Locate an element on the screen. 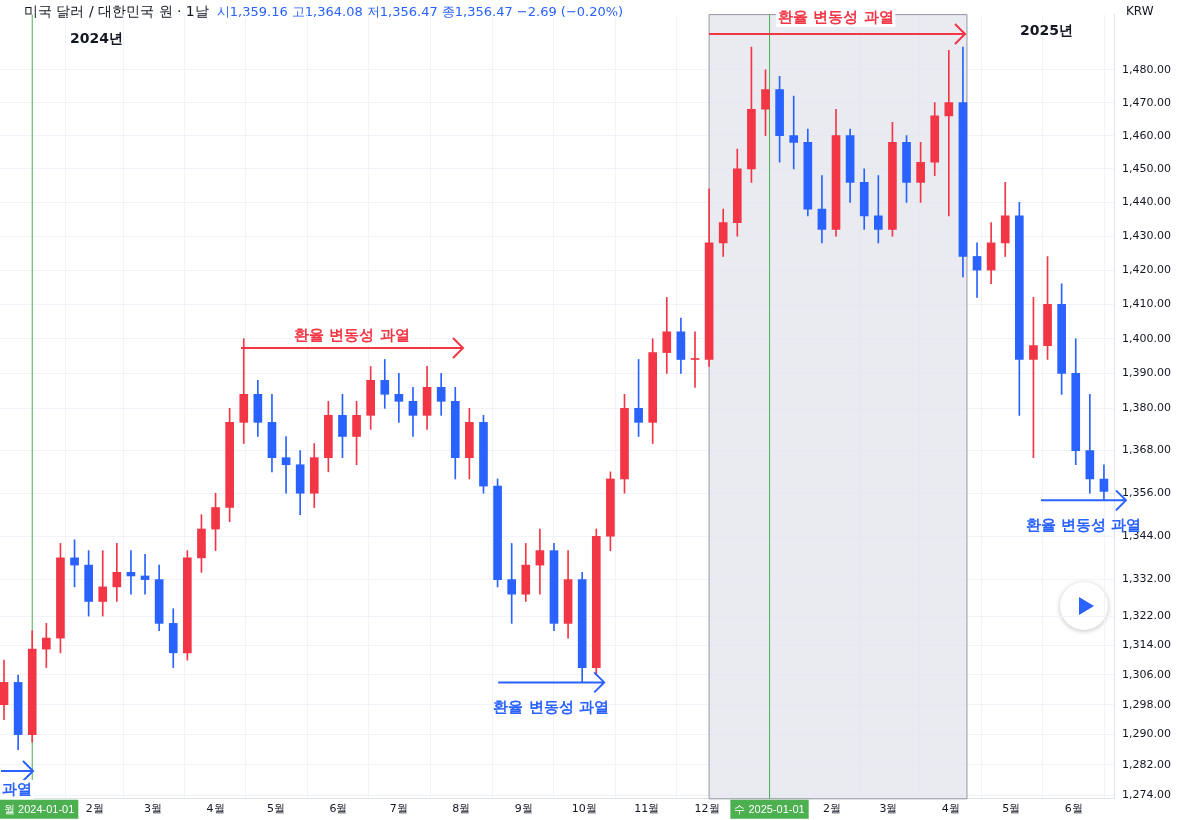  annotation: 2024년 is located at coordinates (96, 39).